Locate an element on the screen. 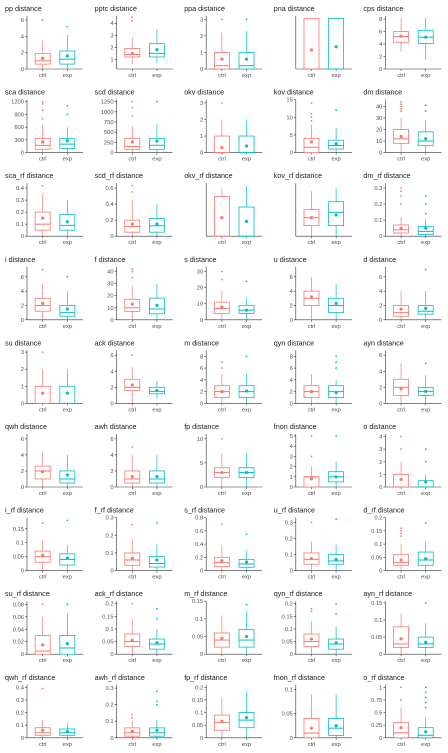 The width and height of the screenshot is (448, 753). box-ctrl is located at coordinates (221, 61).